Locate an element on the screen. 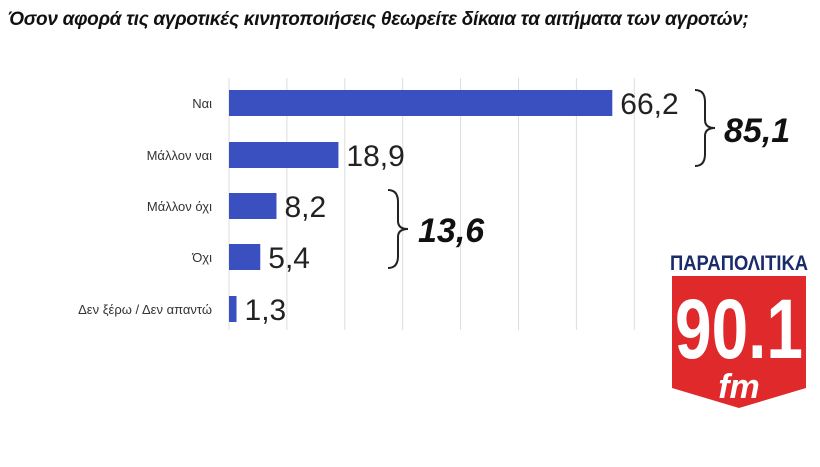  parapolitika-logo: ΠΑΡΑΠΟΛΙΤΙΚΑ 90.1 fm is located at coordinates (739, 330).